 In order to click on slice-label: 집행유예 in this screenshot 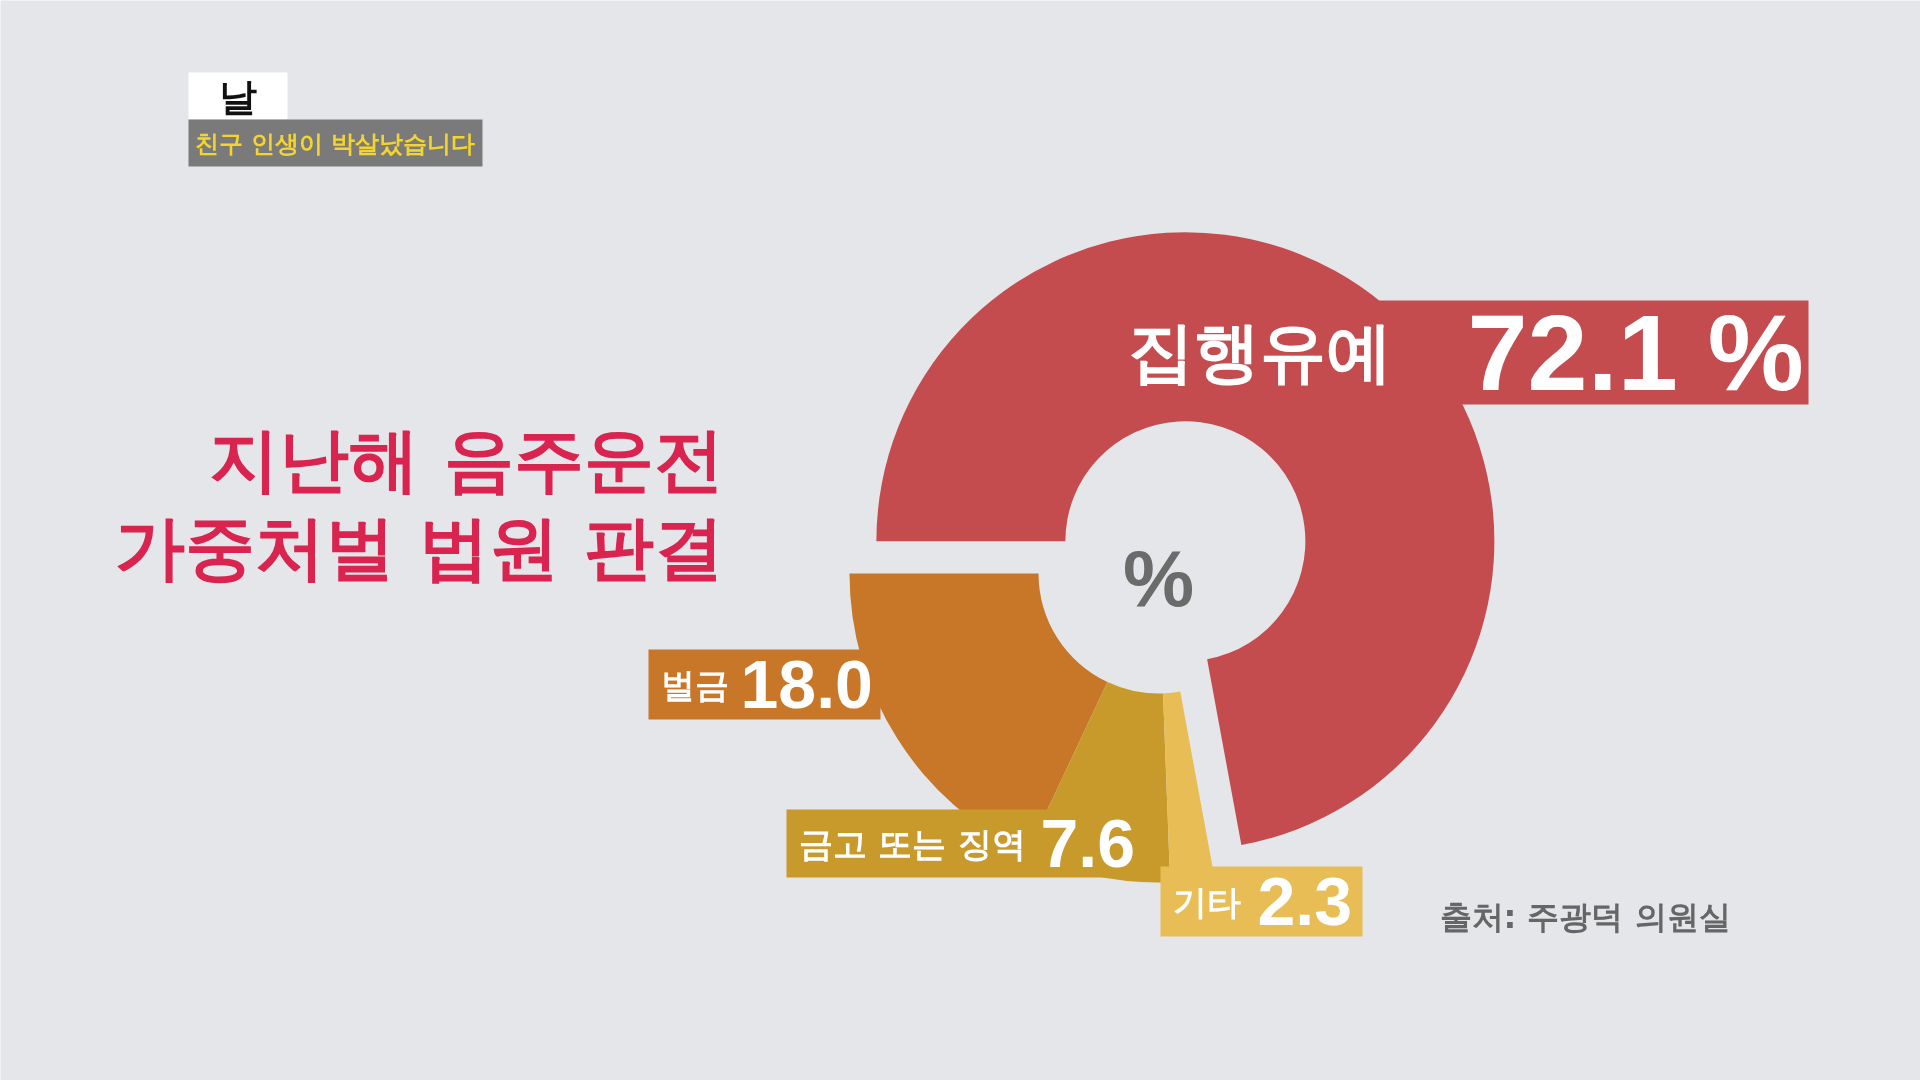, I will do `click(1259, 352)`.